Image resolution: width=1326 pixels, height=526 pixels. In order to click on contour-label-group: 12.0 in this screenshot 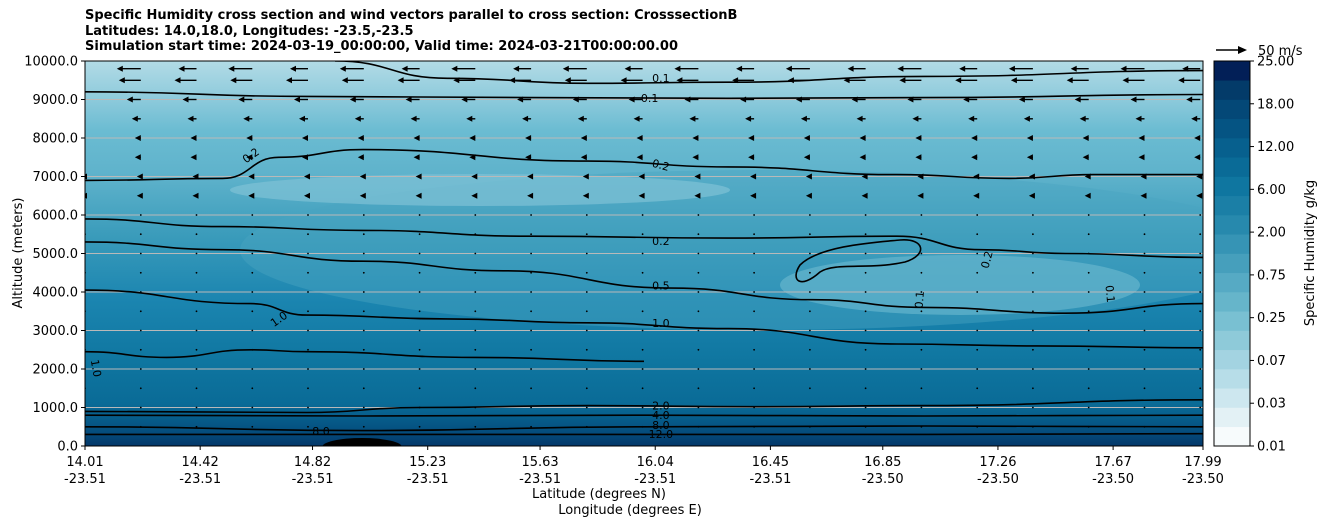, I will do `click(661, 434)`.